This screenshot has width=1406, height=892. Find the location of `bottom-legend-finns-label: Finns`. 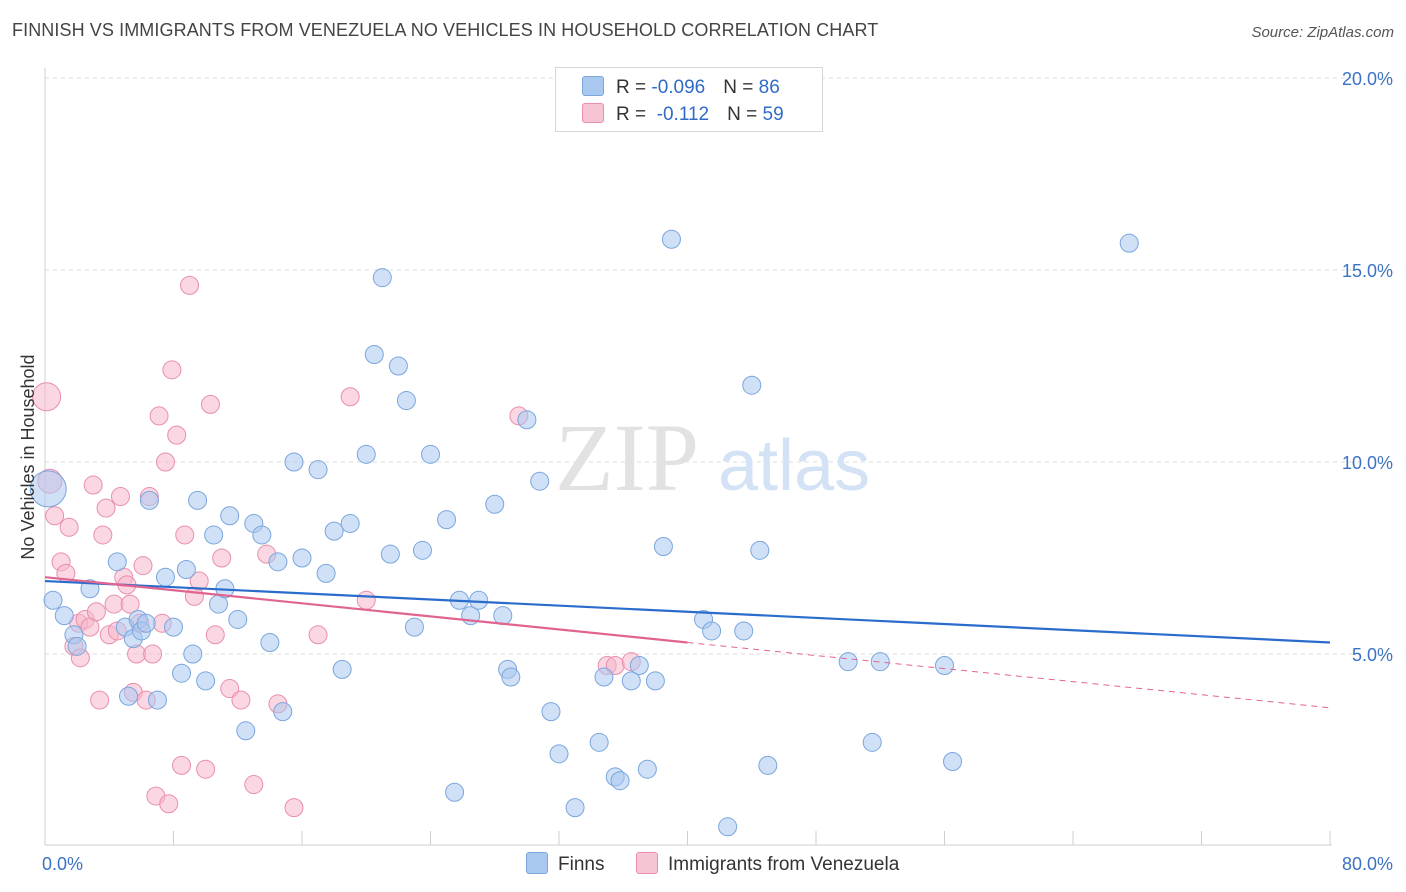

bottom-legend-finns-label: Finns is located at coordinates (581, 864).